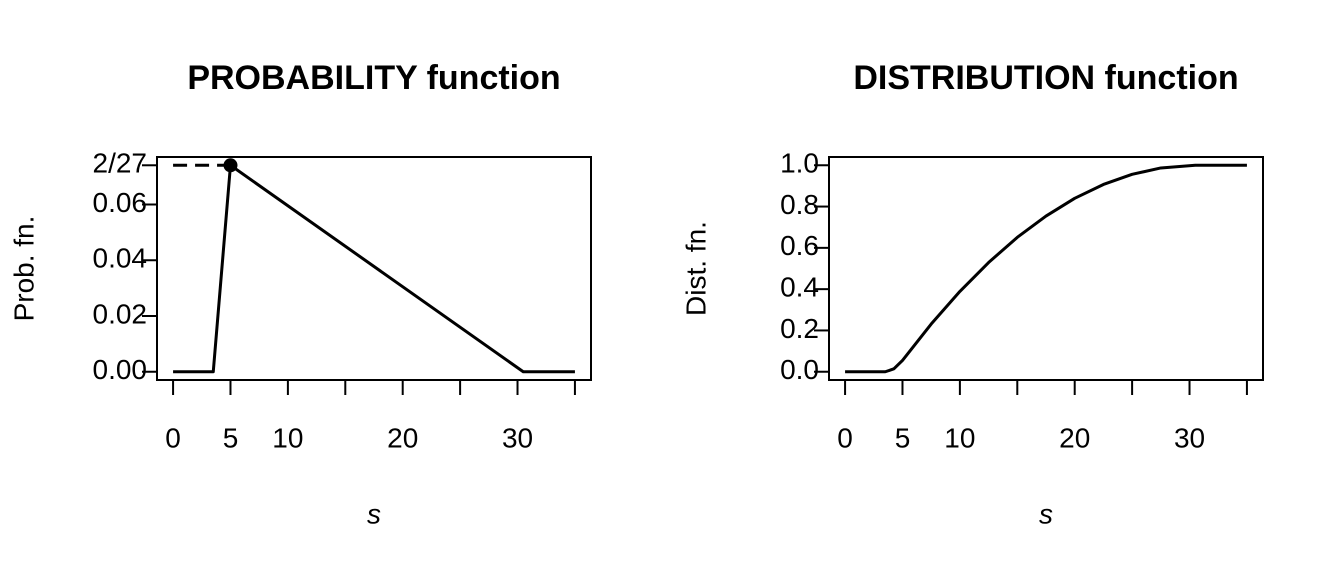  Describe the element at coordinates (230, 165) in the screenshot. I see `point` at that location.